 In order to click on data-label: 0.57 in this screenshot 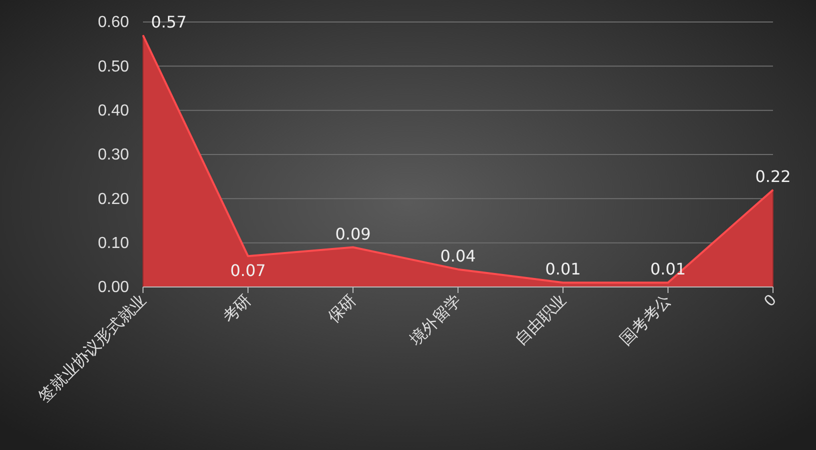, I will do `click(169, 22)`.